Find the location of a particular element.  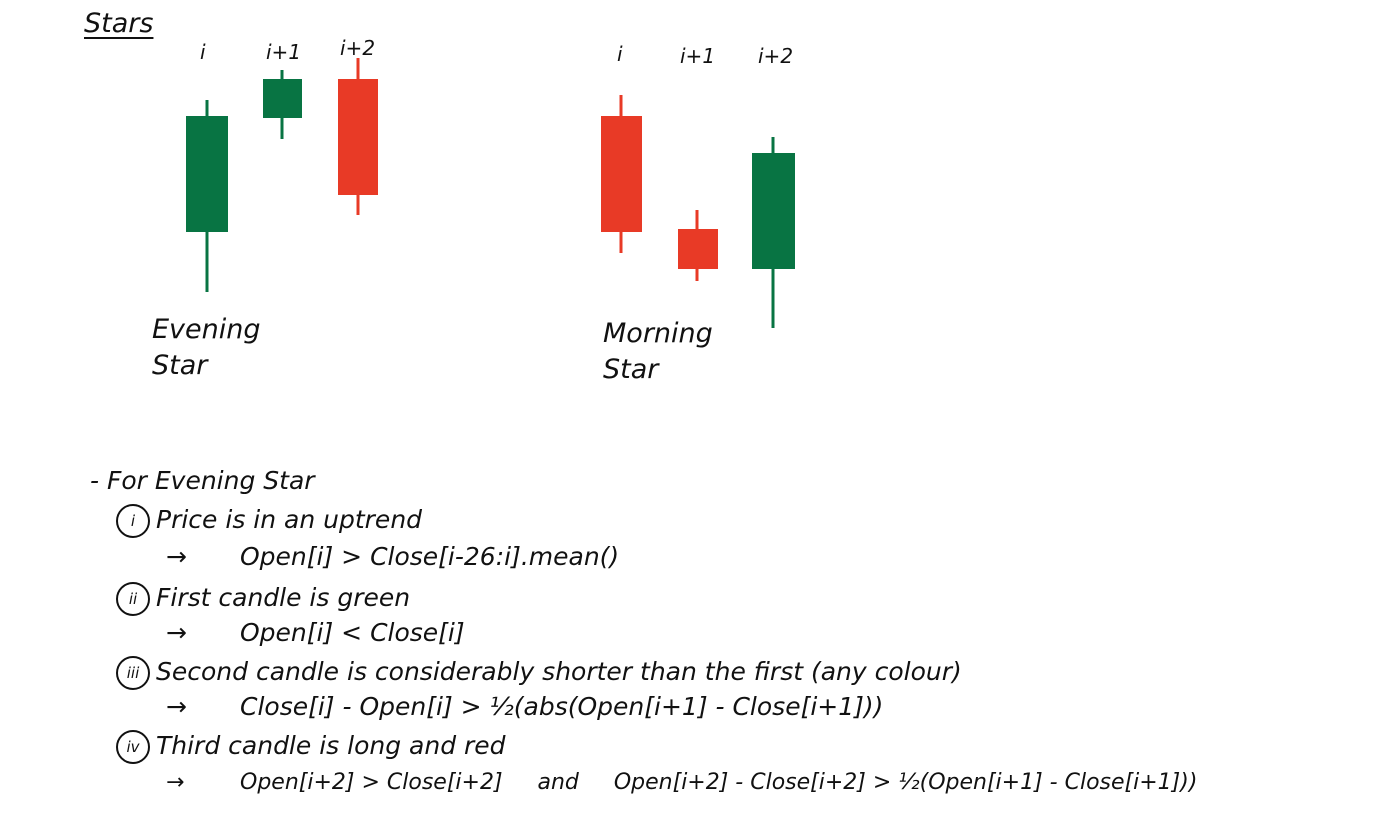

morning-candle-i is located at coordinates (621, 174).